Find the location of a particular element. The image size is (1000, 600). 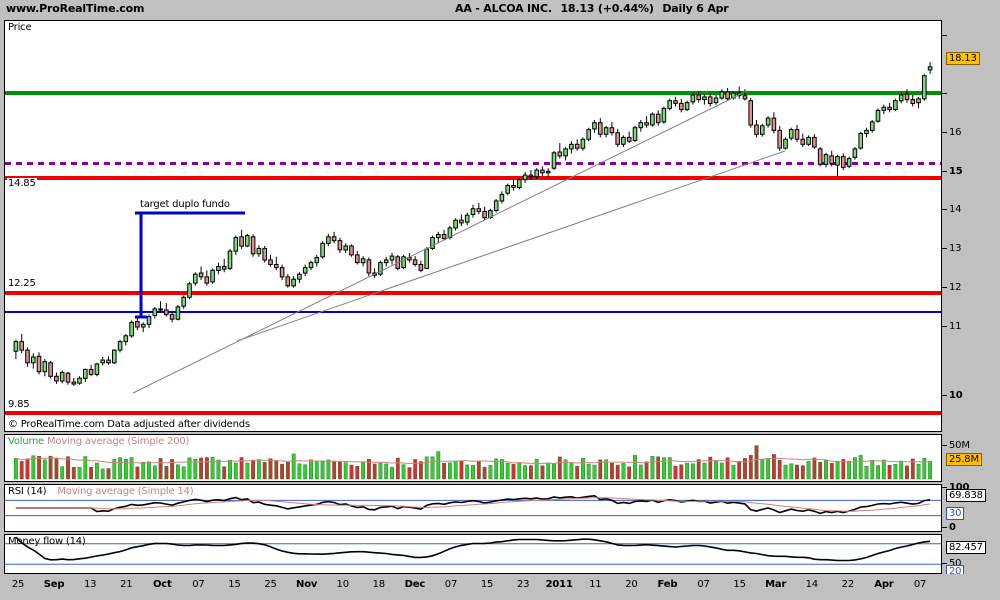

price-label-12-25: 12.25 is located at coordinates (22, 283).